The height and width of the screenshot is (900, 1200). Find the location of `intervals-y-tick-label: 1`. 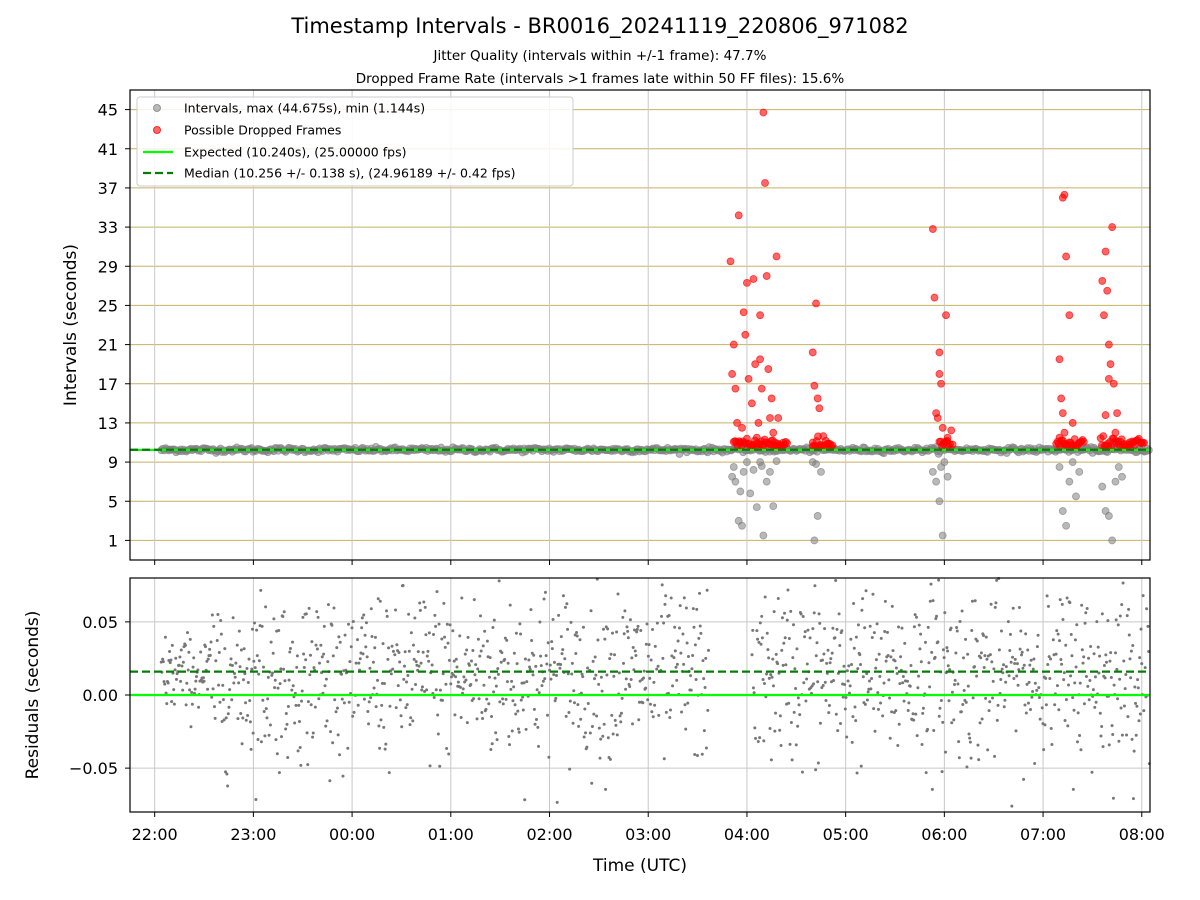

intervals-y-tick-label: 1 is located at coordinates (113, 540).